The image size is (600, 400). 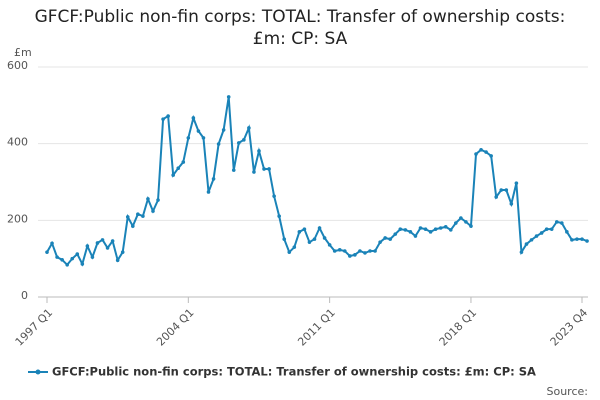 What do you see at coordinates (569, 327) in the screenshot?
I see `x-tick-label: 2023 Q4` at bounding box center [569, 327].